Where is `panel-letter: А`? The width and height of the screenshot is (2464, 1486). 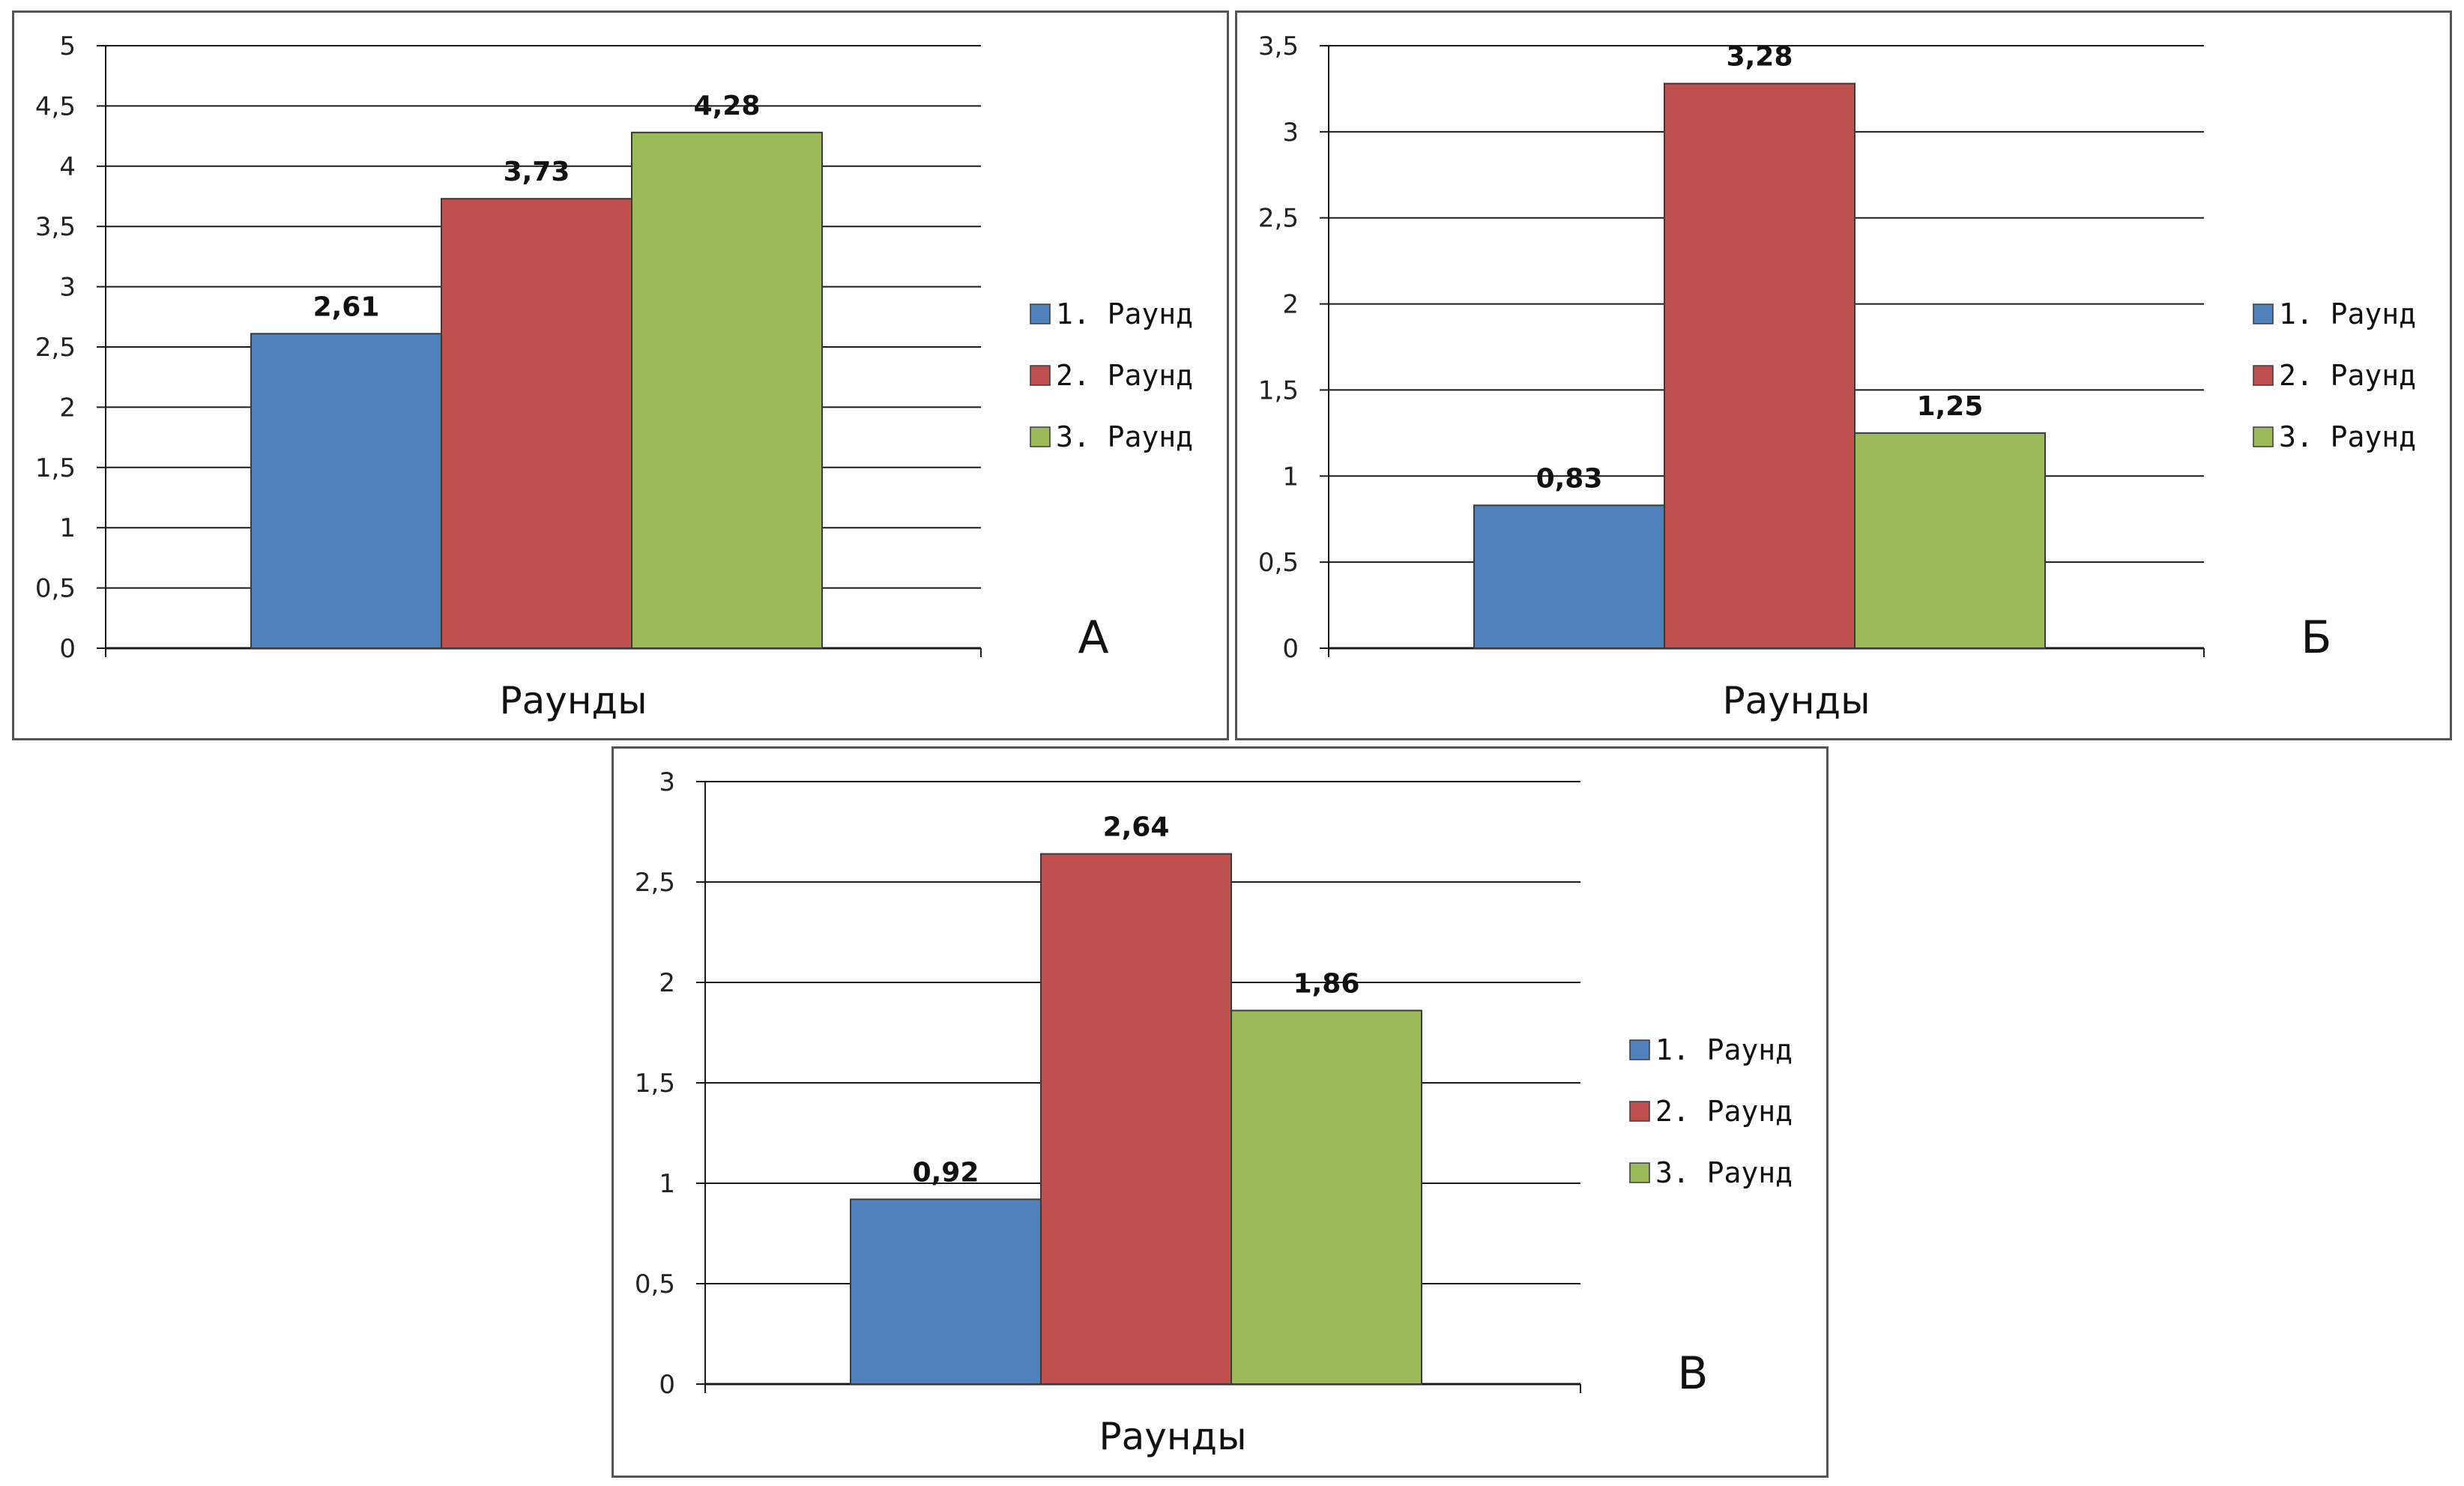 panel-letter: А is located at coordinates (1093, 637).